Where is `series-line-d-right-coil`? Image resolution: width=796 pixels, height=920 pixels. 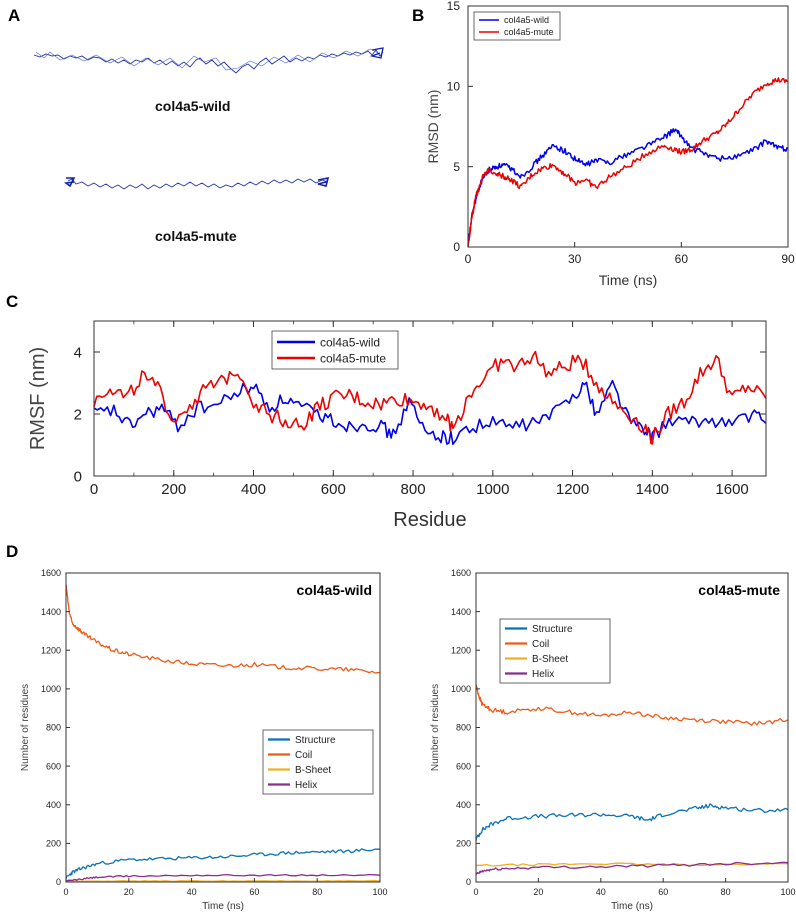 series-line-d-right-coil is located at coordinates (632, 705).